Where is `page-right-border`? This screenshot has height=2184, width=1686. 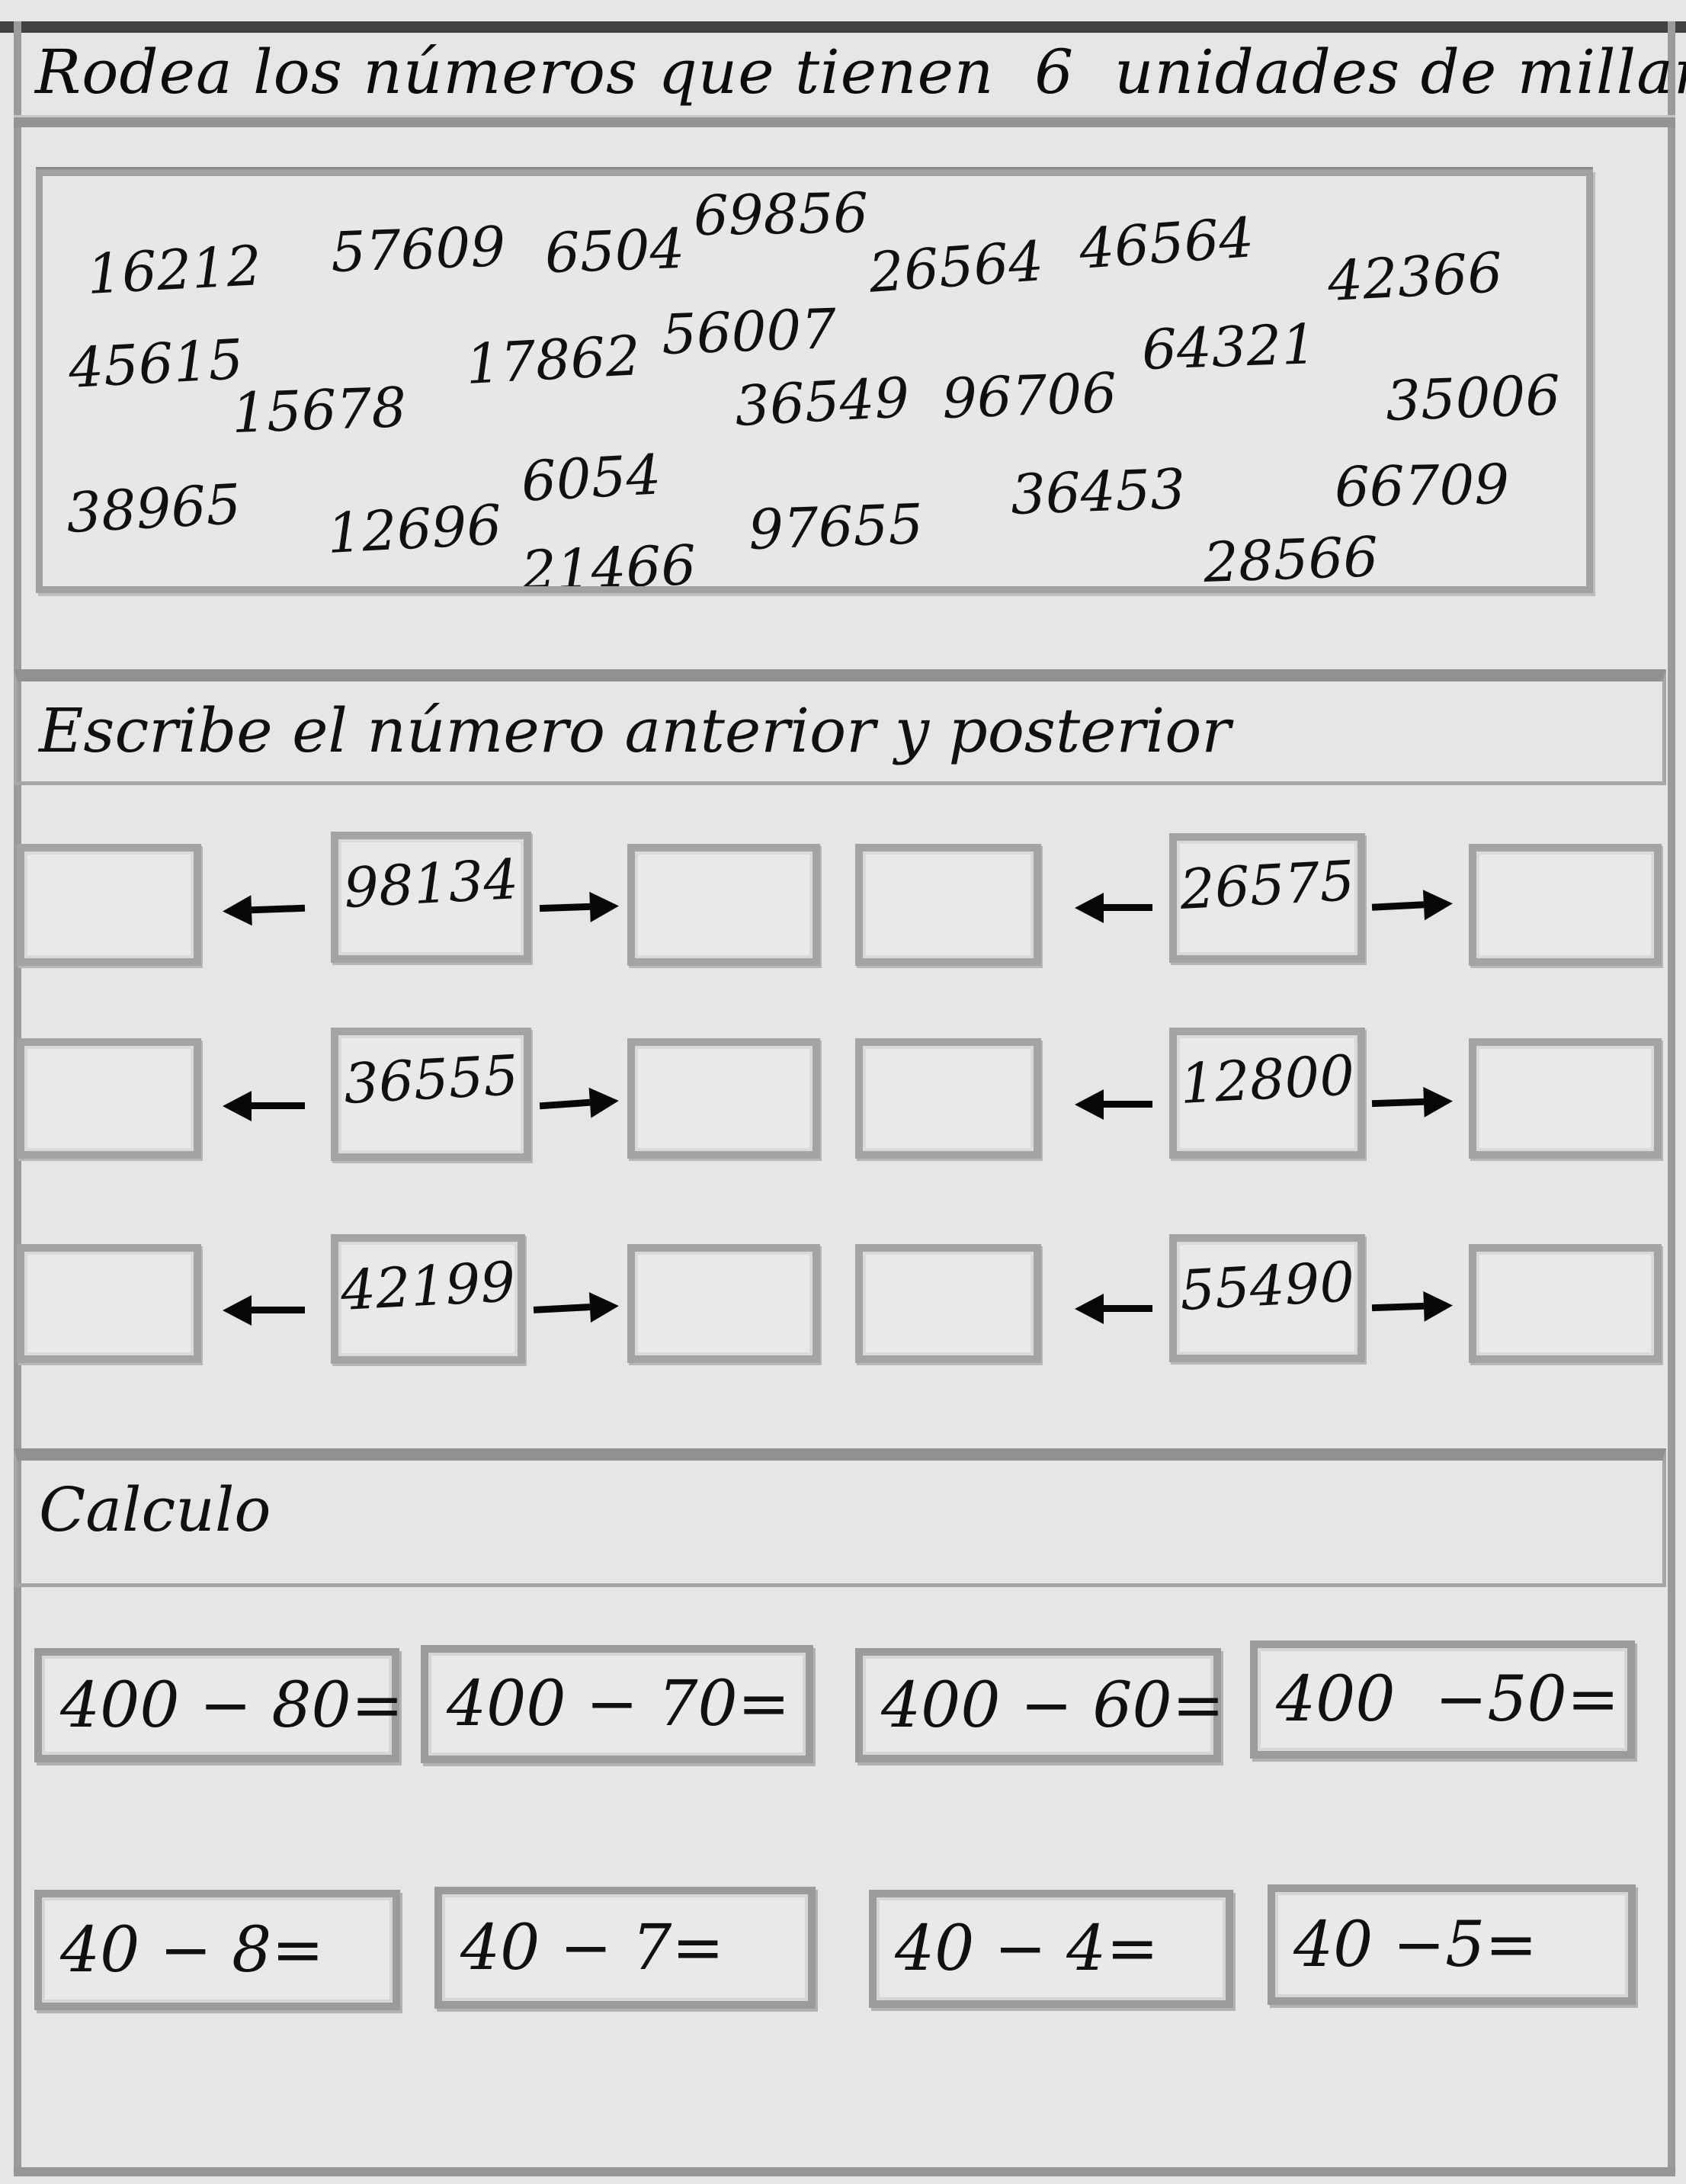
page-right-border is located at coordinates (1671, 1098).